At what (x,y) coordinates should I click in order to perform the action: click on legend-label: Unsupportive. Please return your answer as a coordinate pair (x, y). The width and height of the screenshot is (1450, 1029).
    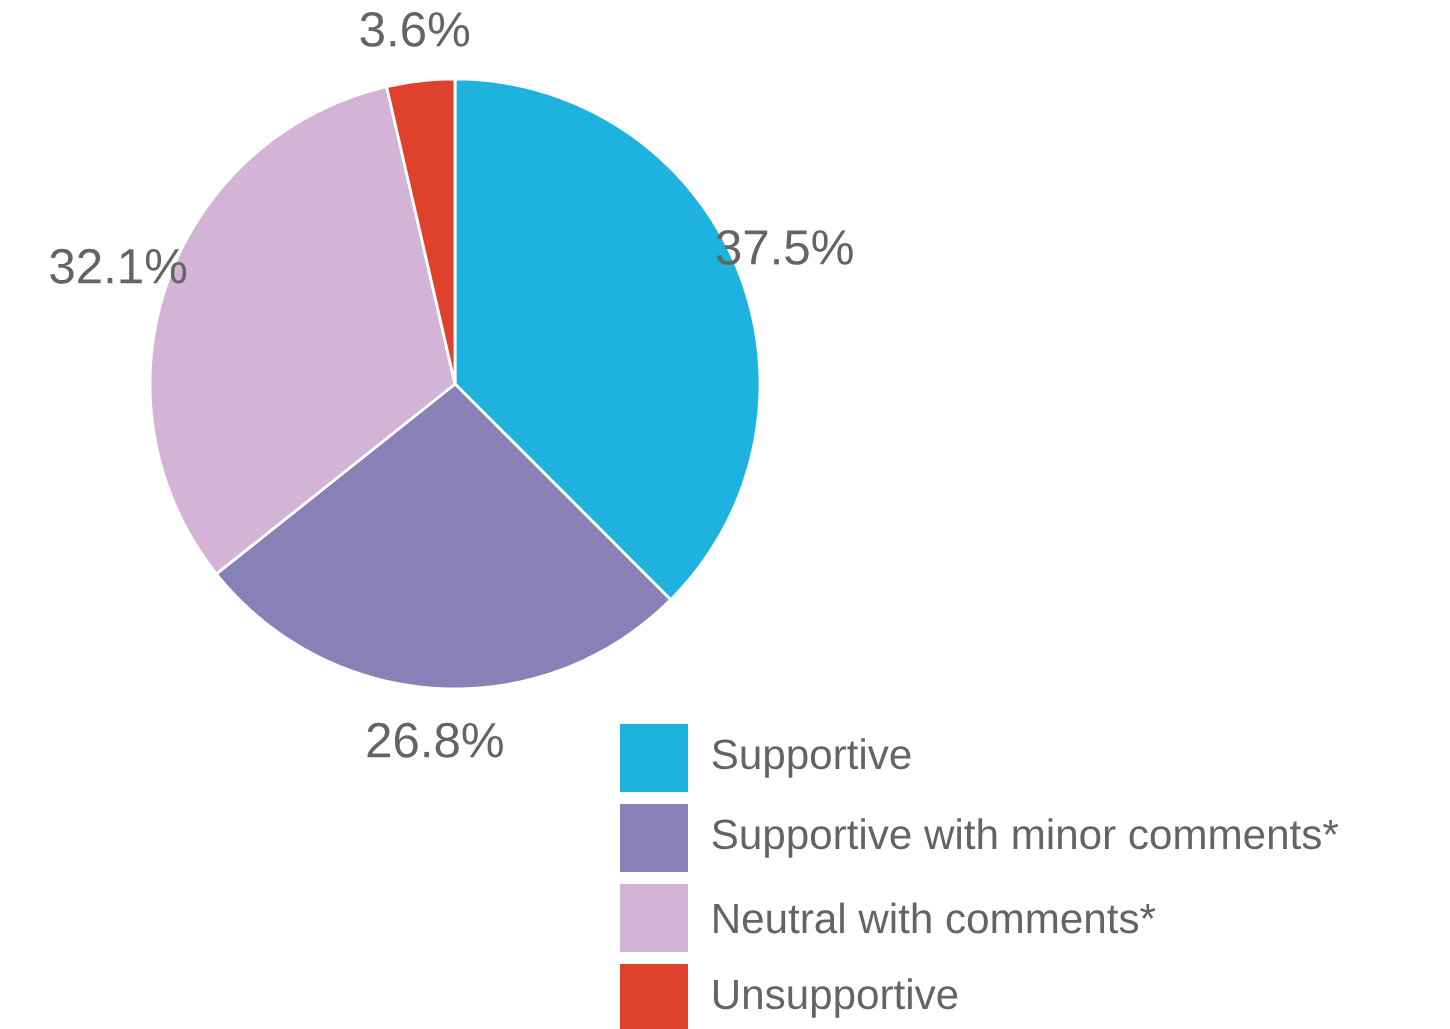
    Looking at the image, I should click on (835, 998).